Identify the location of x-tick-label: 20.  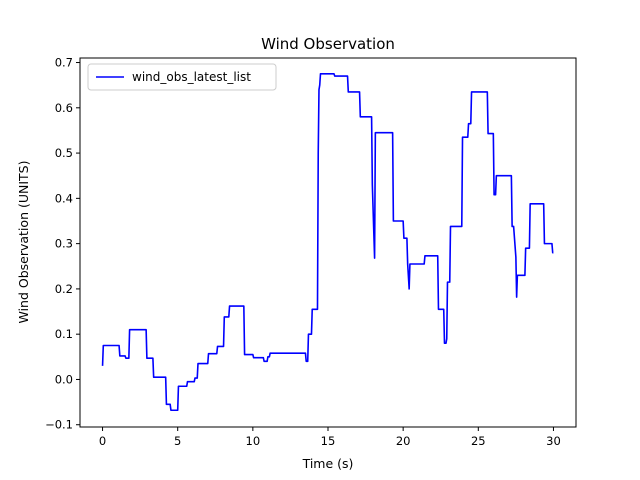
(403, 441).